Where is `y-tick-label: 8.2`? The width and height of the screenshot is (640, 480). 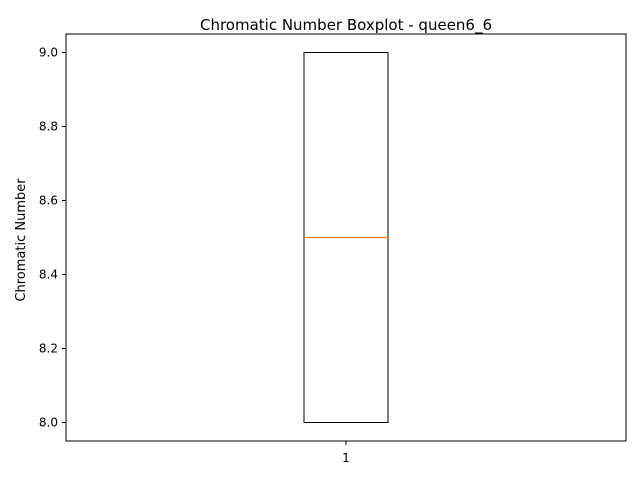
y-tick-label: 8.2 is located at coordinates (48, 349).